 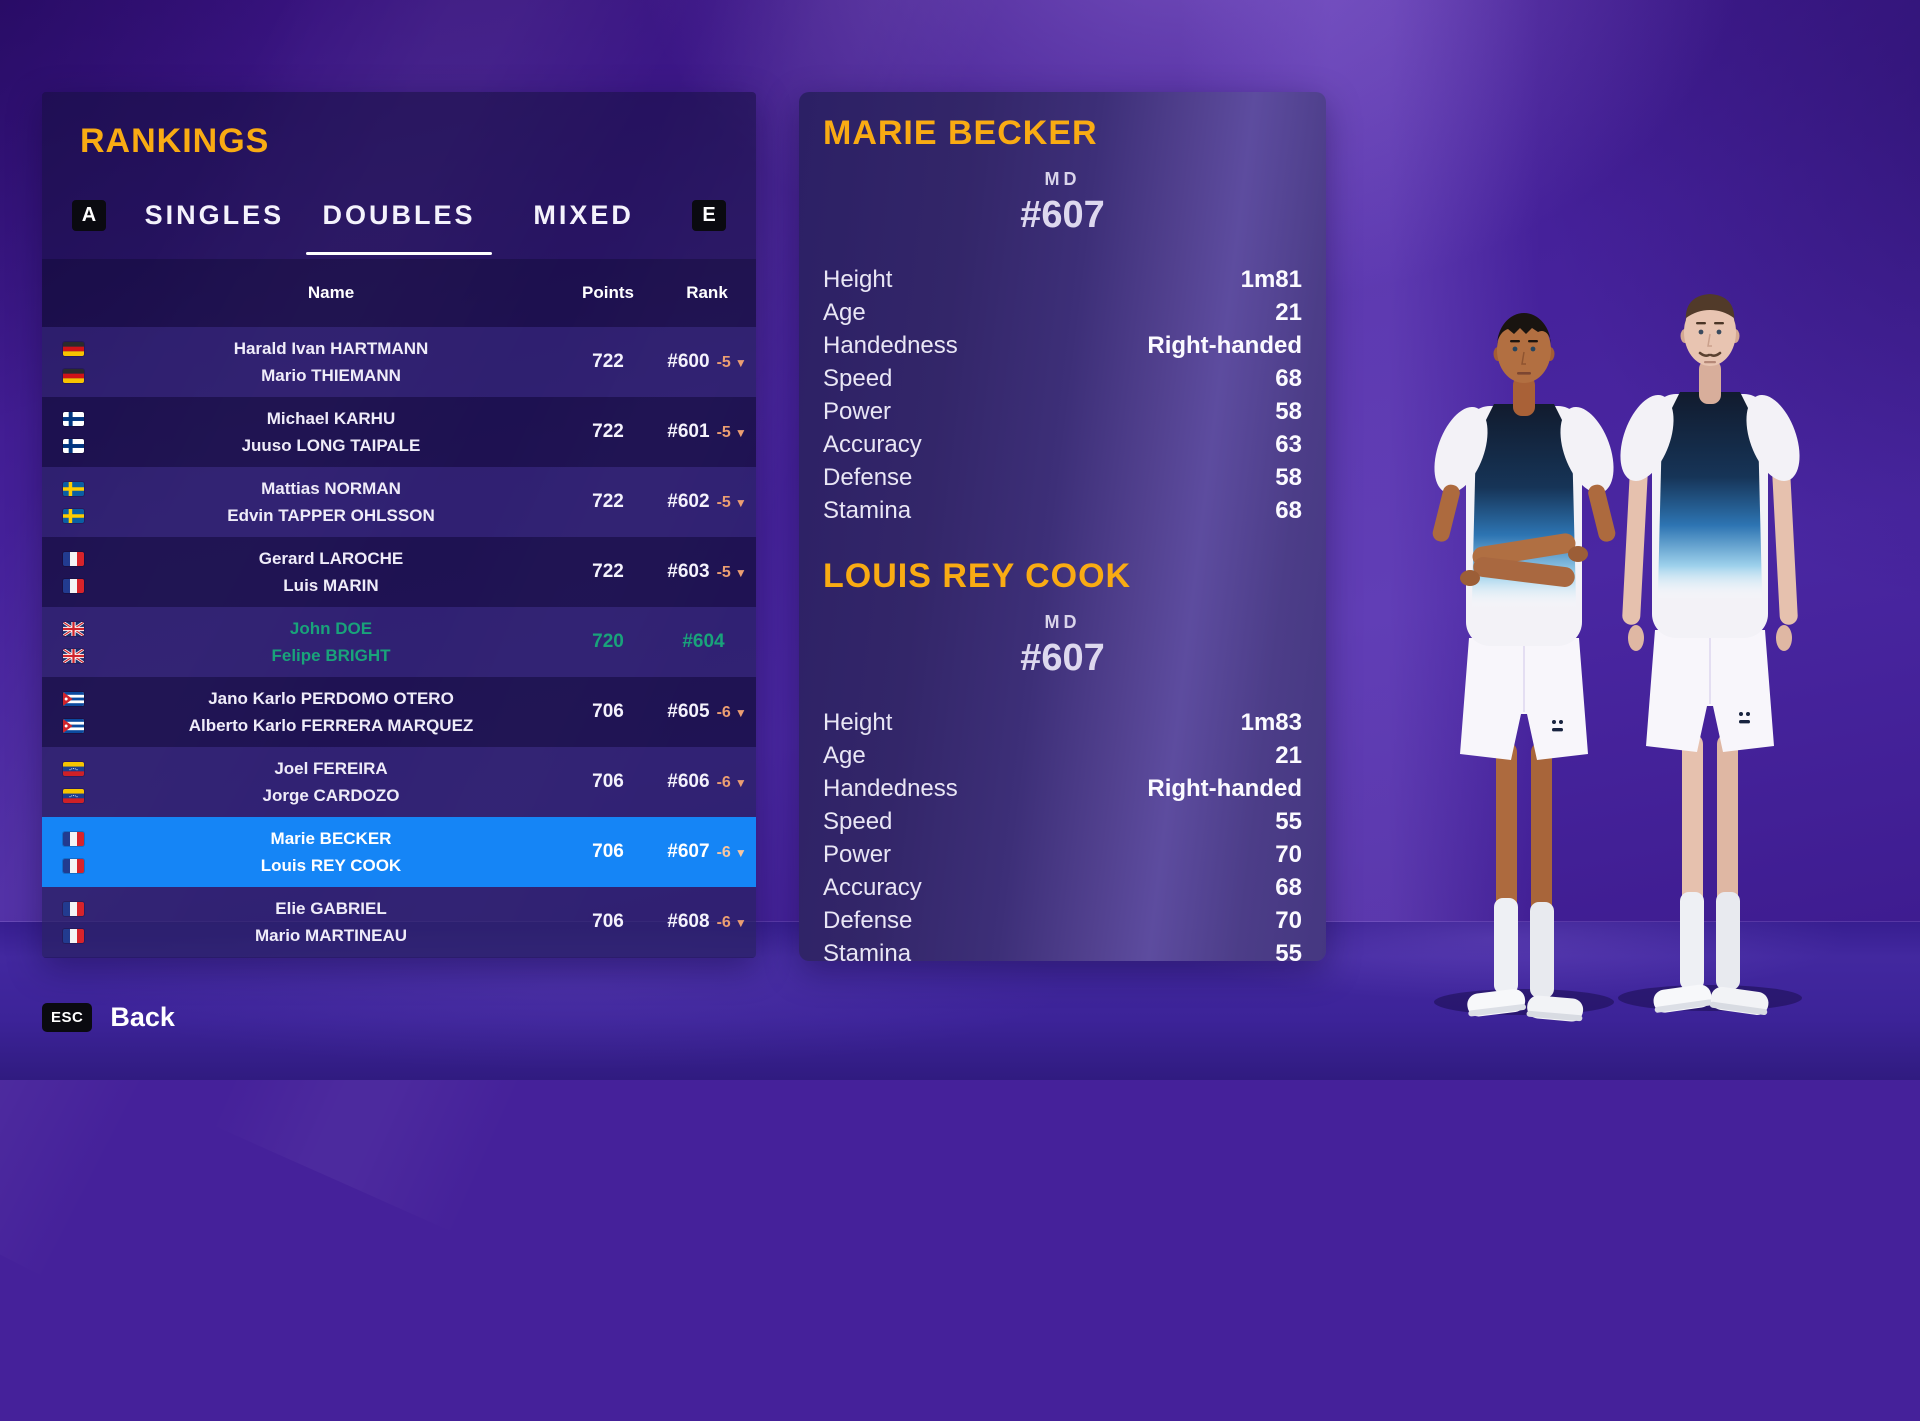 I want to click on stat-row: Accuracy 63, so click(x=1062, y=444).